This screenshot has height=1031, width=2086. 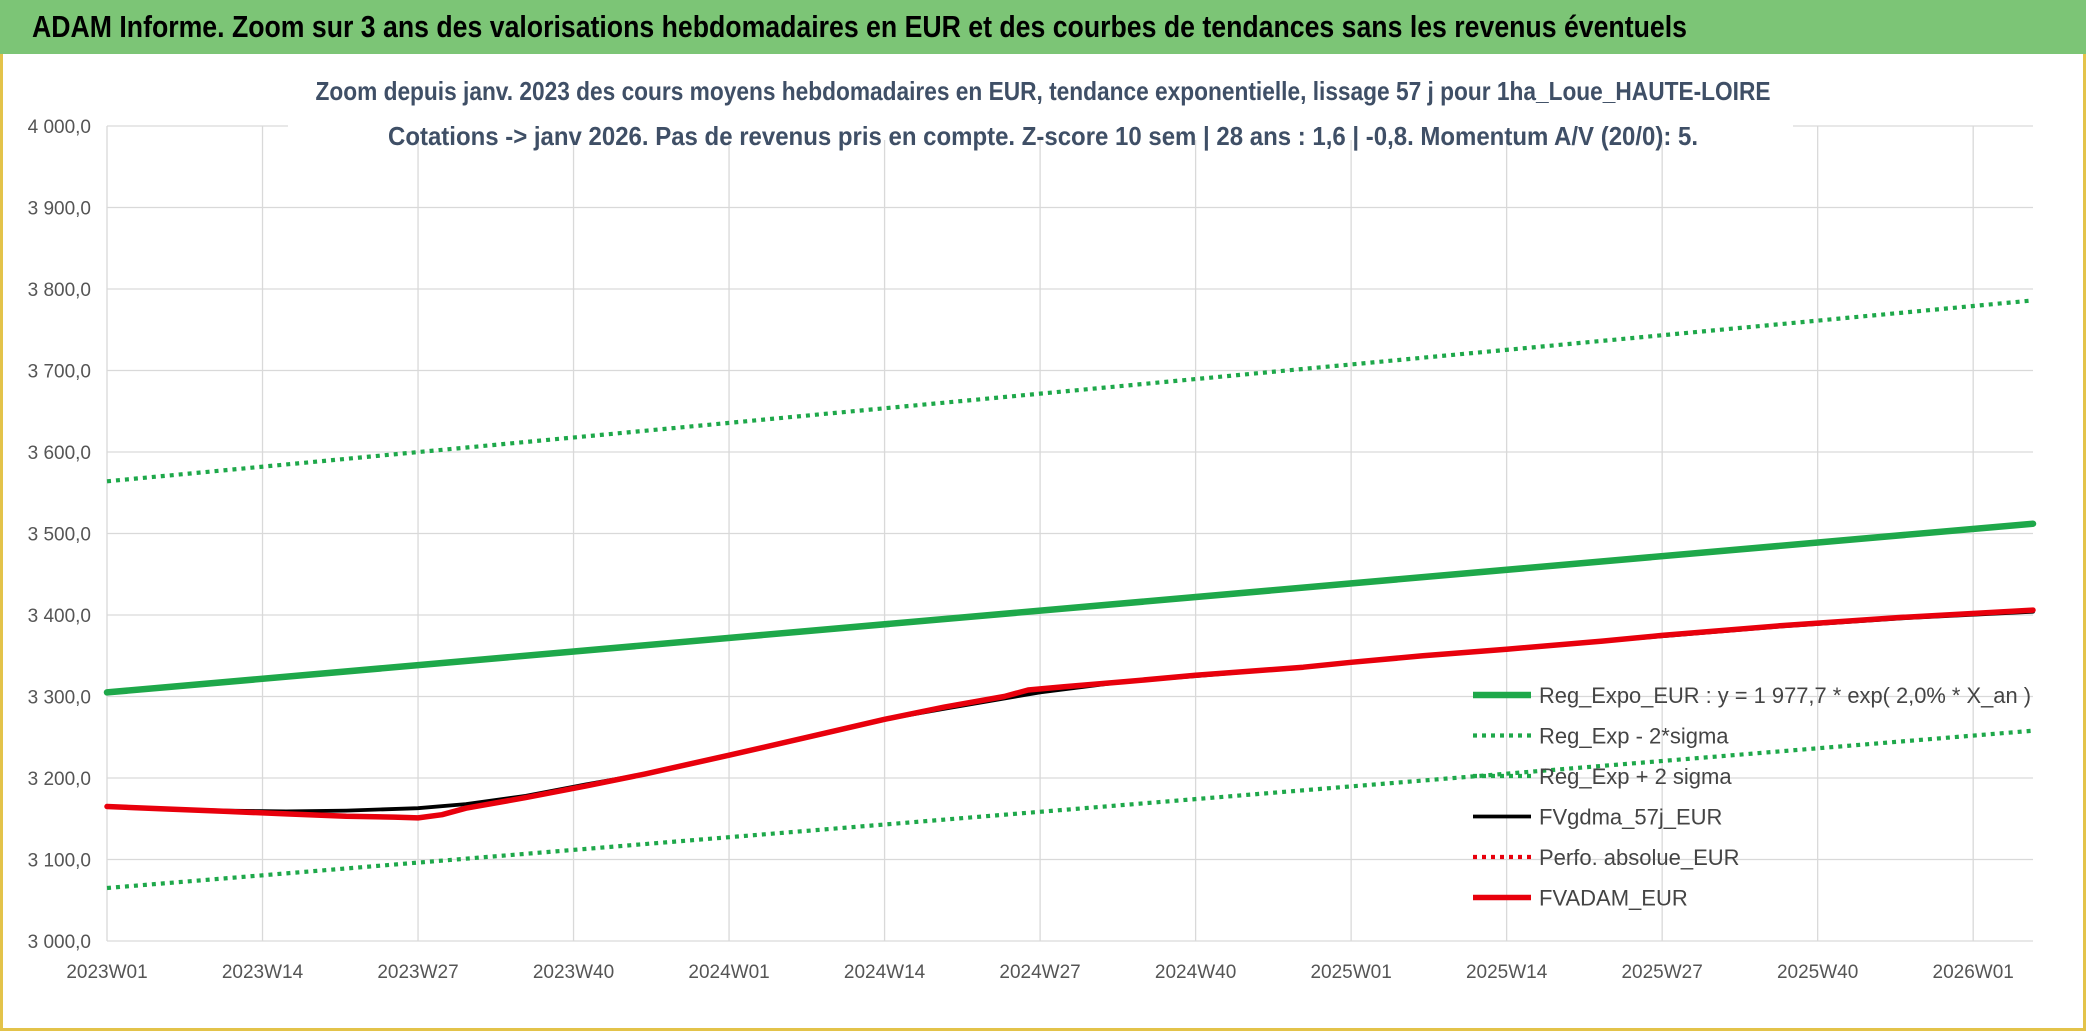 What do you see at coordinates (1639, 857) in the screenshot?
I see `legend-label-4: Perfo. absolue_EUR` at bounding box center [1639, 857].